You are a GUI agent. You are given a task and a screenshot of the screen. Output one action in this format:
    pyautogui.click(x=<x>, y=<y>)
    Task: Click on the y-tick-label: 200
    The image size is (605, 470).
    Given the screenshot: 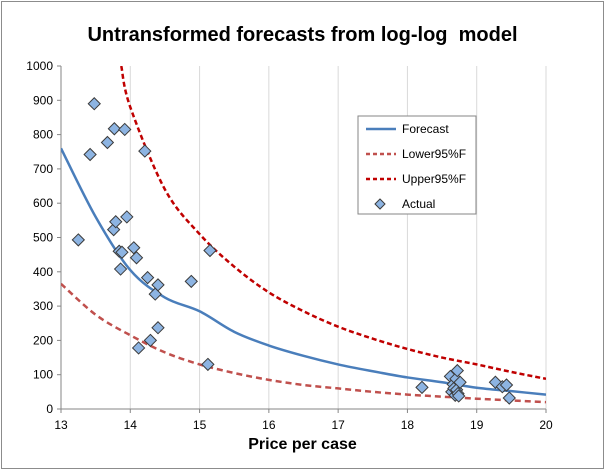 What is the action you would take?
    pyautogui.click(x=43, y=340)
    